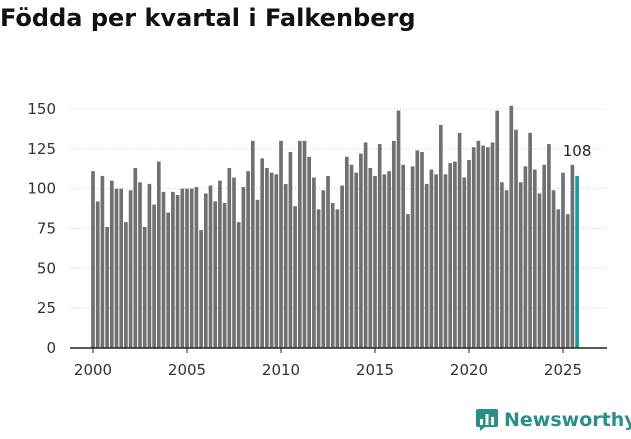 The width and height of the screenshot is (631, 439). What do you see at coordinates (41, 149) in the screenshot?
I see `y-tick-label: 125` at bounding box center [41, 149].